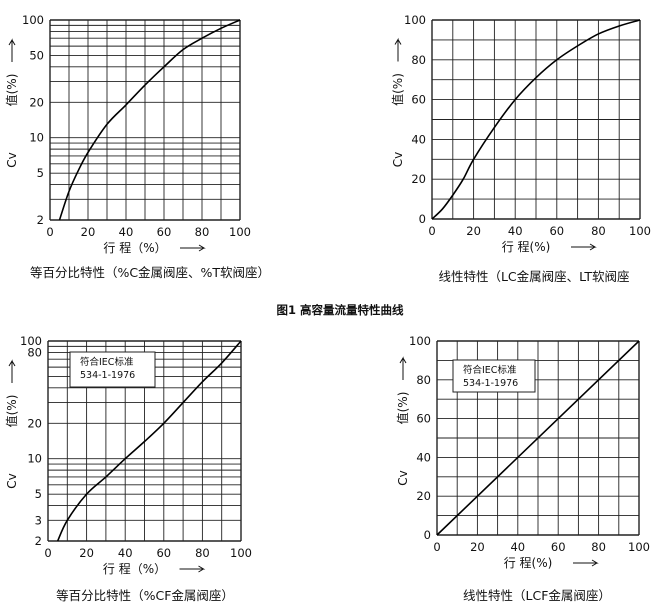 Image resolution: width=656 pixels, height=606 pixels. What do you see at coordinates (340, 310) in the screenshot?
I see `figure-title: 图1 高容量流量特性曲线` at bounding box center [340, 310].